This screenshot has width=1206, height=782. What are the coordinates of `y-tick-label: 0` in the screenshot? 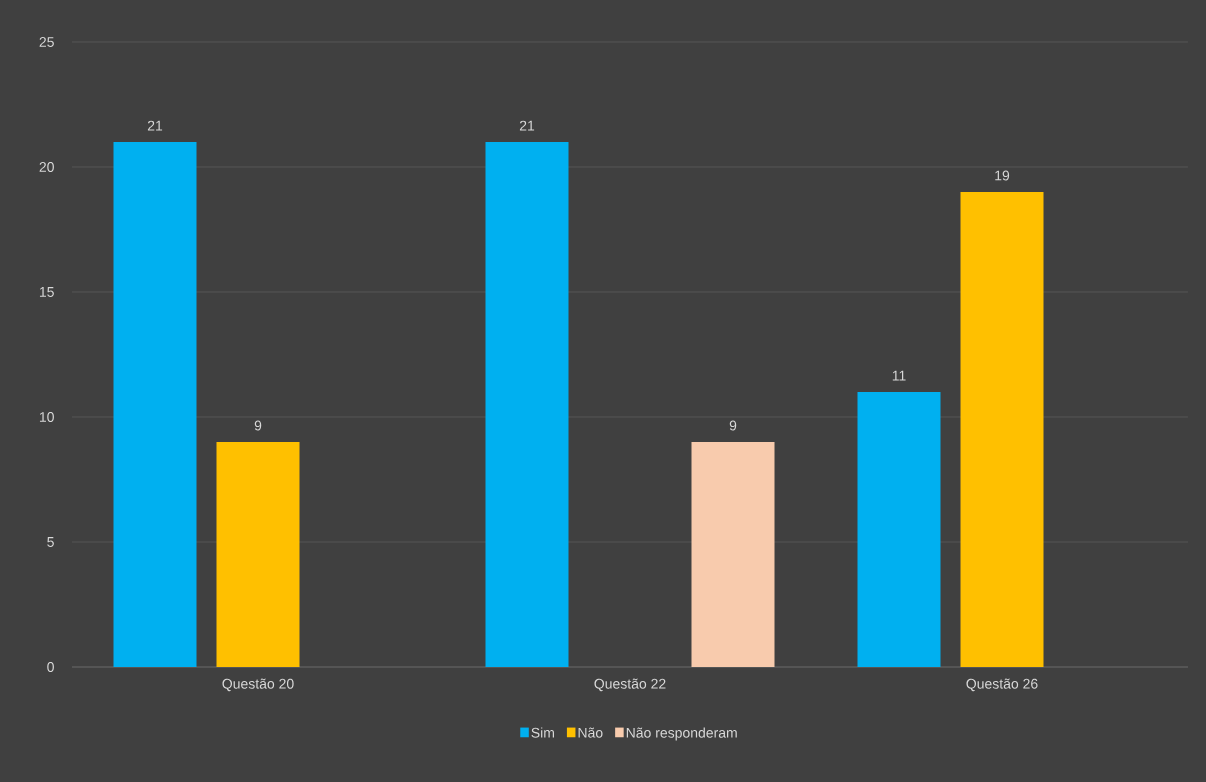 It's located at (50, 667).